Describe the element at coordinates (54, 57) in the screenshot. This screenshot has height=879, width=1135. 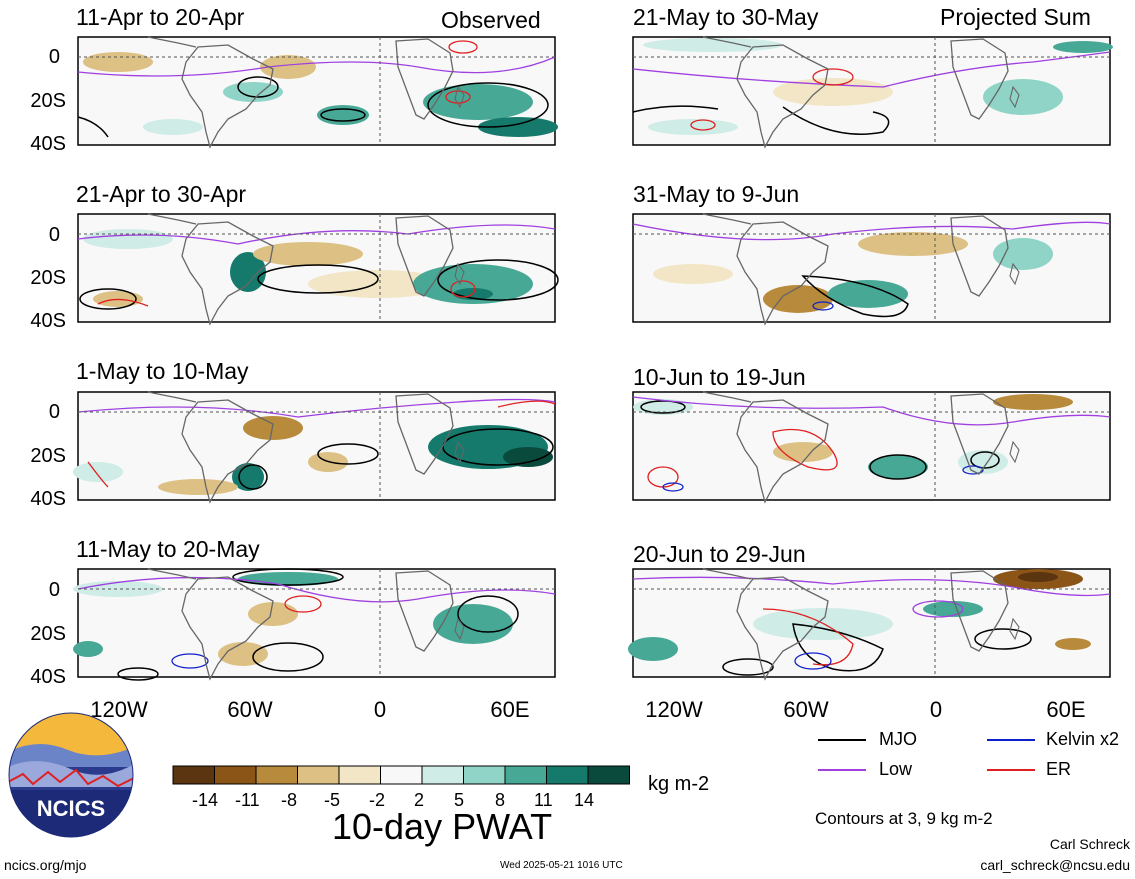
I see `ylabel-0-row1: 0` at that location.